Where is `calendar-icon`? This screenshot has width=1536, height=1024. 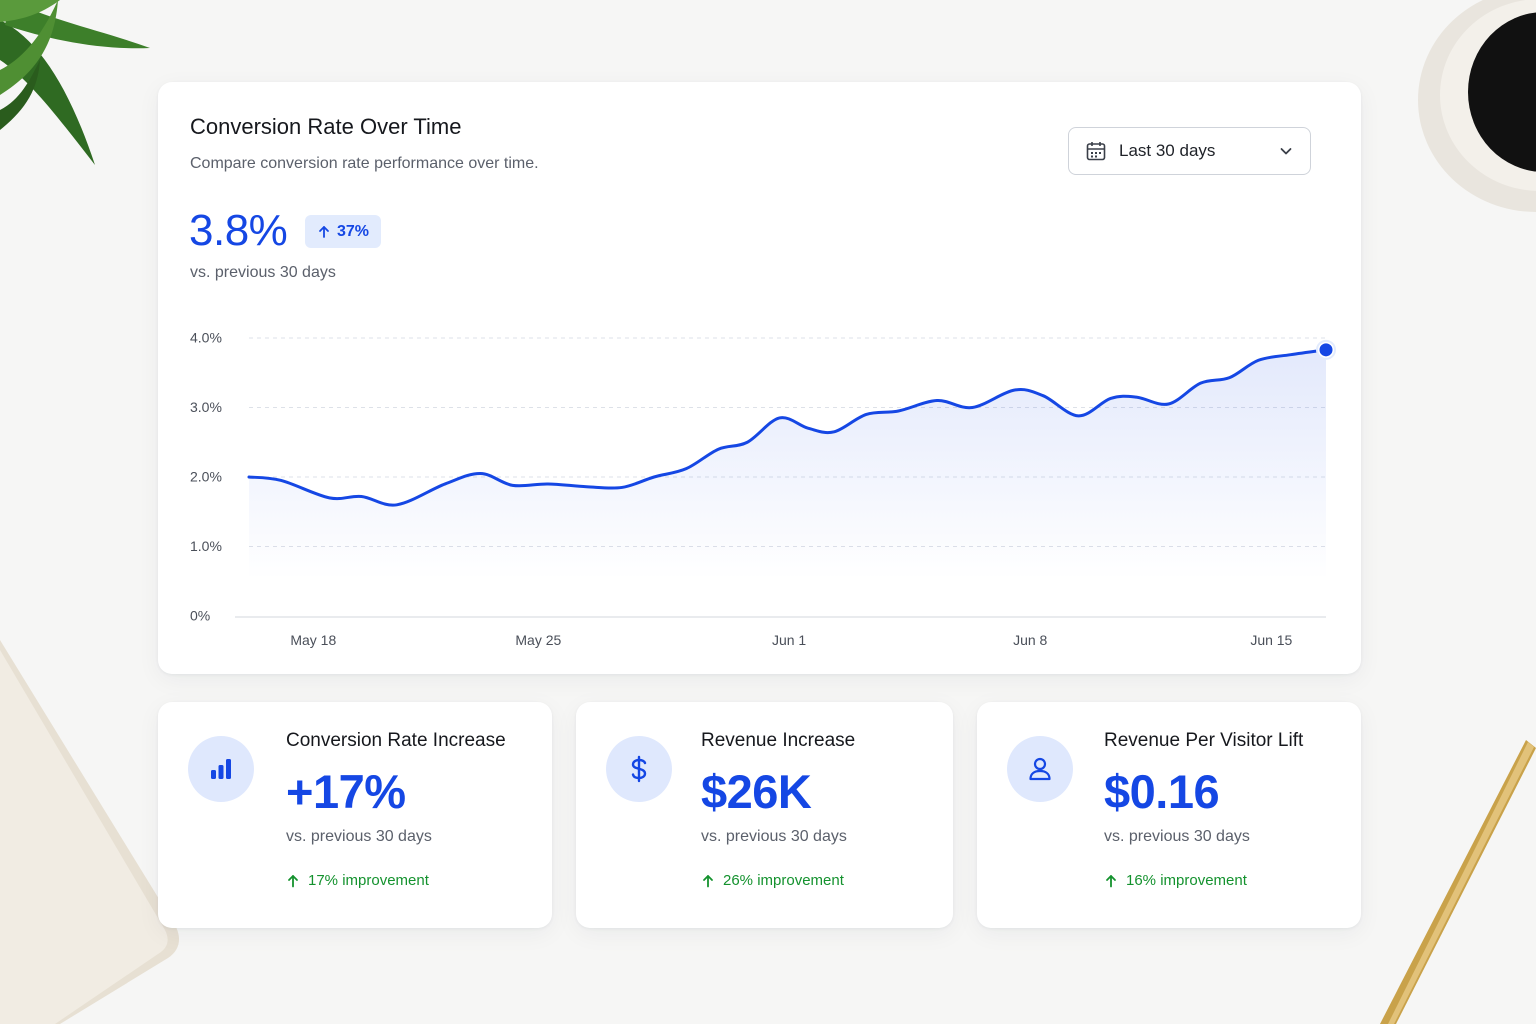
calendar-icon is located at coordinates (1096, 151).